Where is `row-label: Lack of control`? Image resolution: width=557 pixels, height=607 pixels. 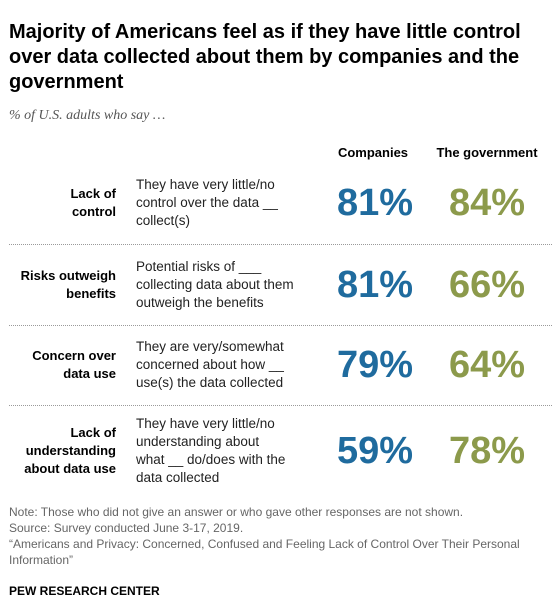 row-label: Lack of control is located at coordinates (58, 203).